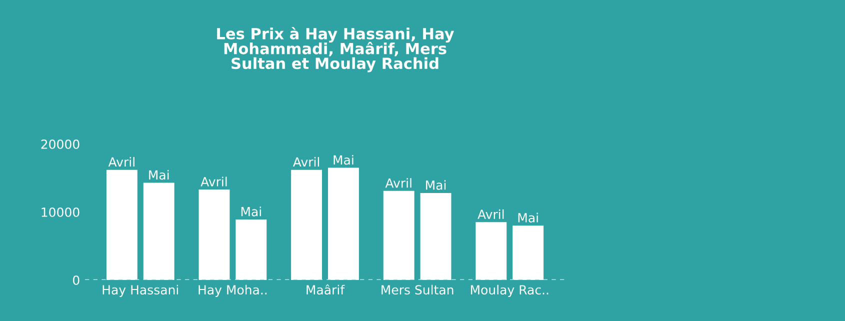 The height and width of the screenshot is (321, 845). I want to click on chart-title: Les Prix à Hay Hassani, Hay Mohammadi, Maârif, Mers Sultan et Moulay Rachid, so click(335, 49).